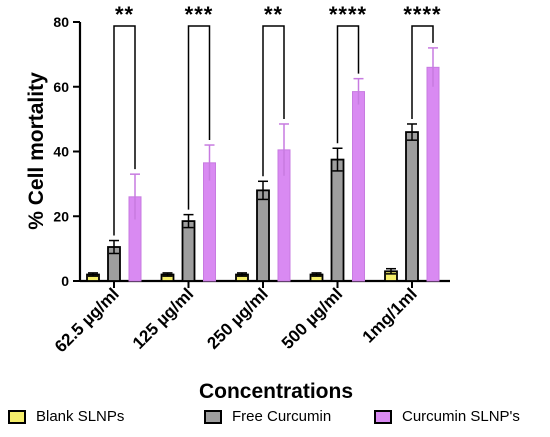 This screenshot has height=437, width=550. I want to click on legend-item-free-curcumin: Free Curcumin, so click(267, 416).